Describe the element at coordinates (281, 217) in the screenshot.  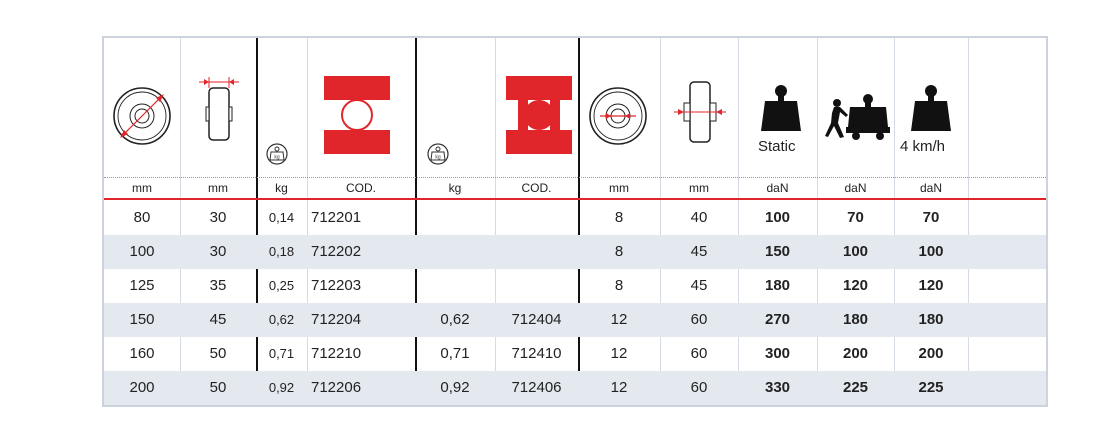
I see `cell-weight-plain: 0,14` at that location.